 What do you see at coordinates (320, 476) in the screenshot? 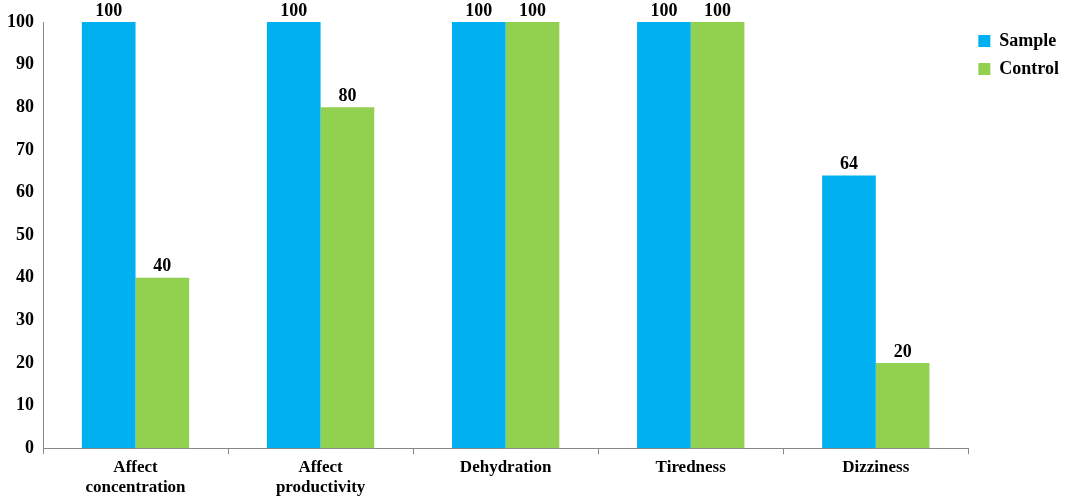
I see `x-tick-label: Affect productivity` at bounding box center [320, 476].